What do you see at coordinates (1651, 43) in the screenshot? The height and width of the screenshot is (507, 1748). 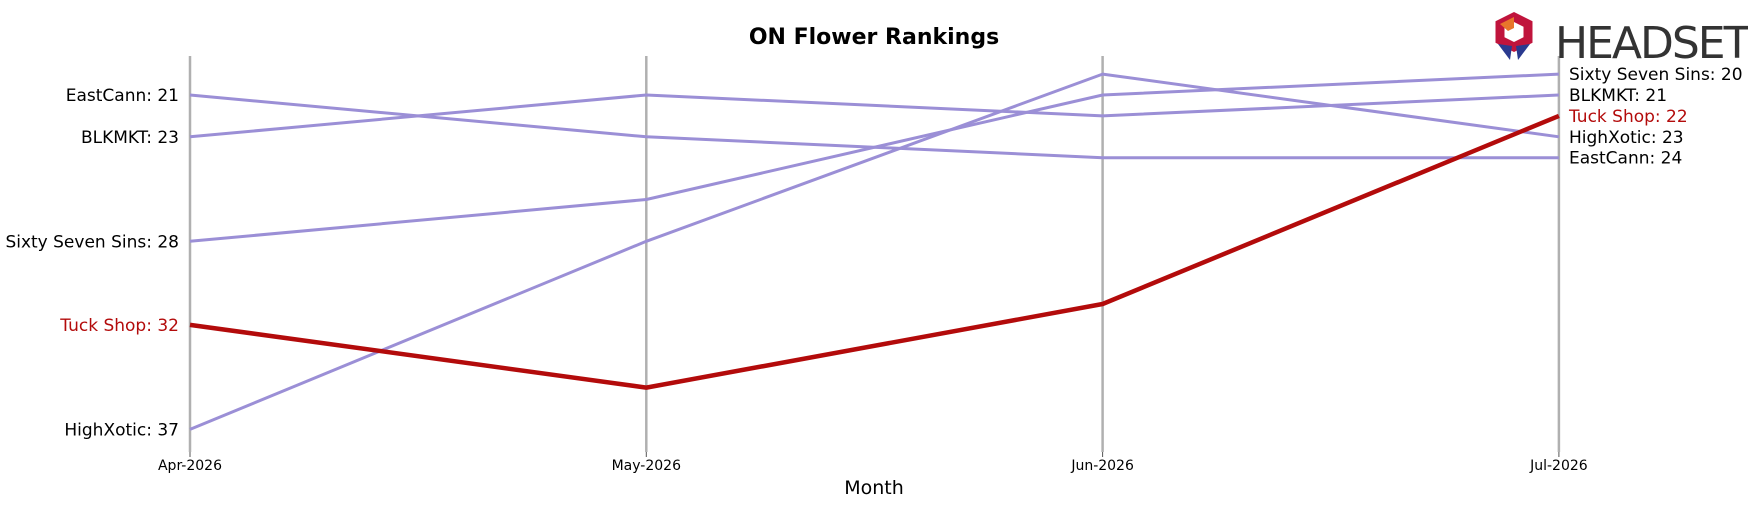 I see `logo-text: HEADSET` at bounding box center [1651, 43].